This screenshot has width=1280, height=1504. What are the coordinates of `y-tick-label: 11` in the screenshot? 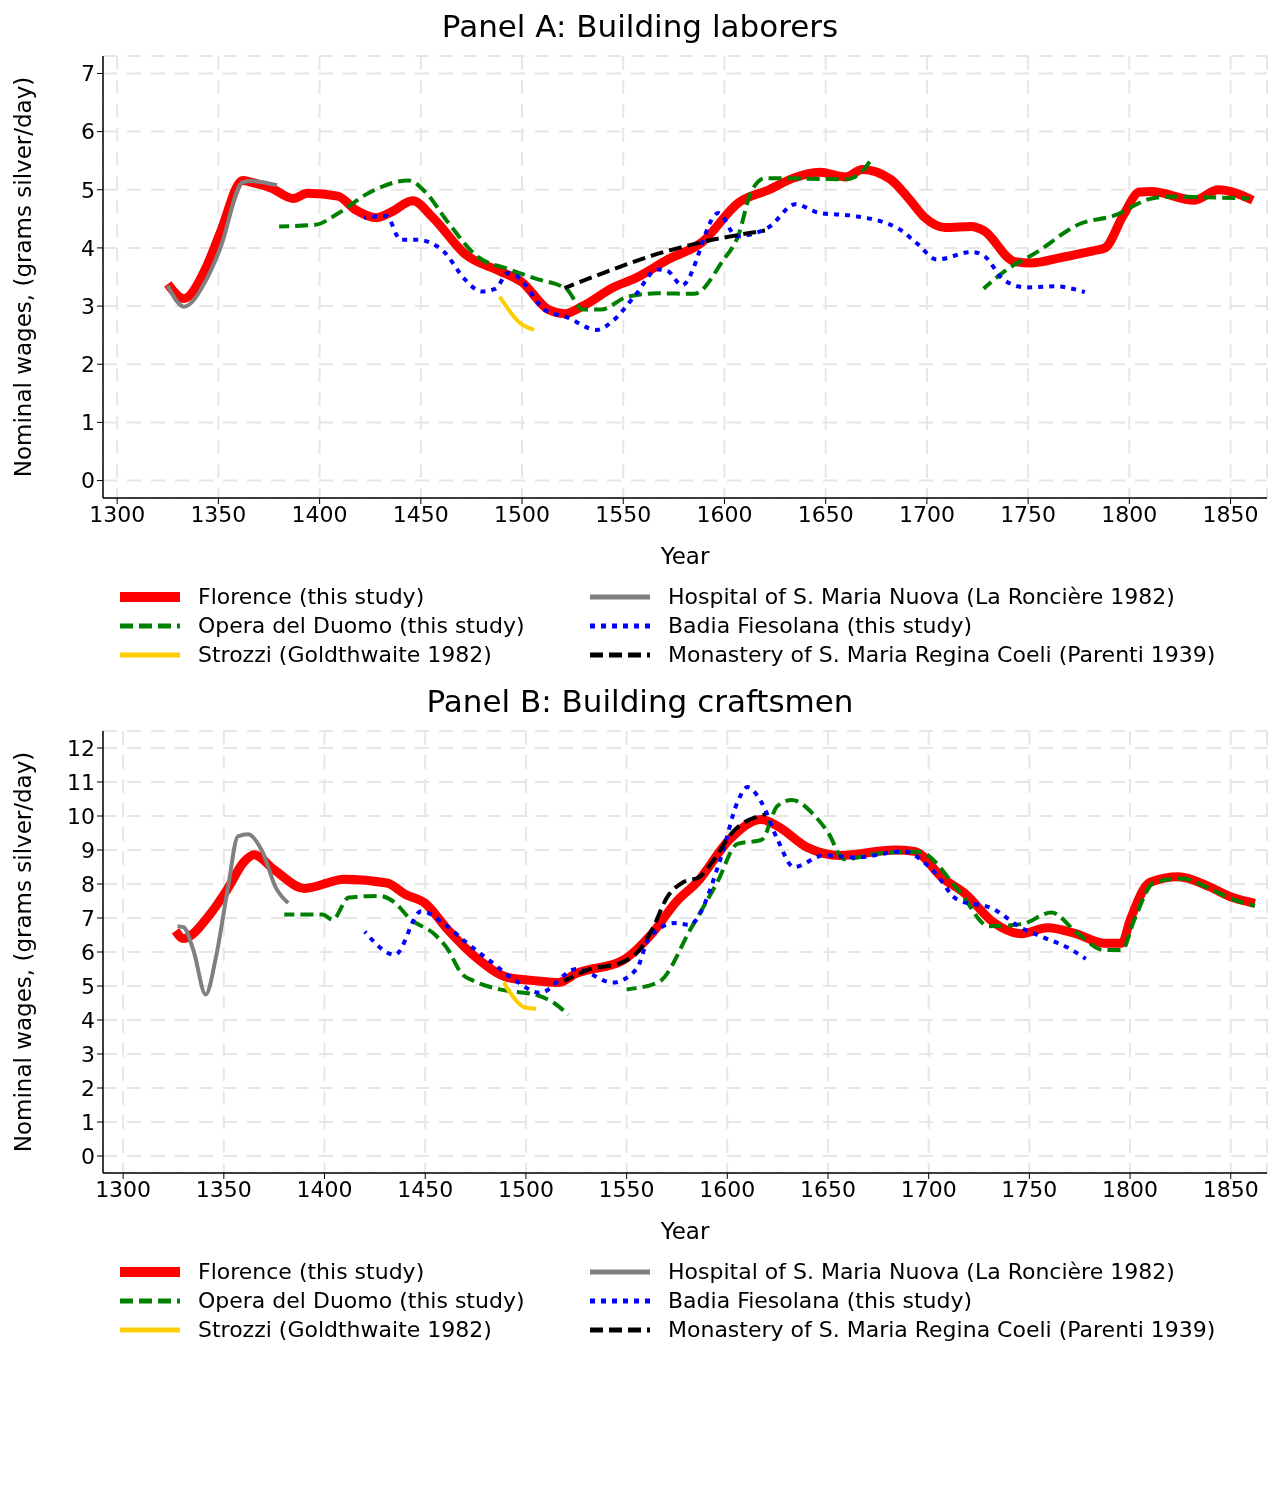 It's located at (81, 782).